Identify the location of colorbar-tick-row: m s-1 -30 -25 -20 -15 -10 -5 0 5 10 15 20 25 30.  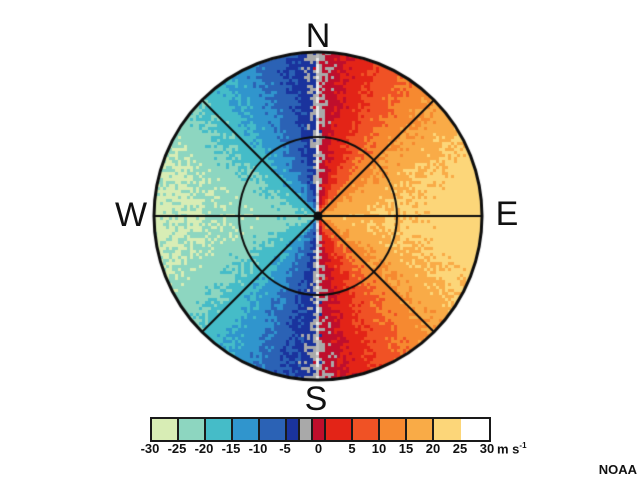
(334, 449).